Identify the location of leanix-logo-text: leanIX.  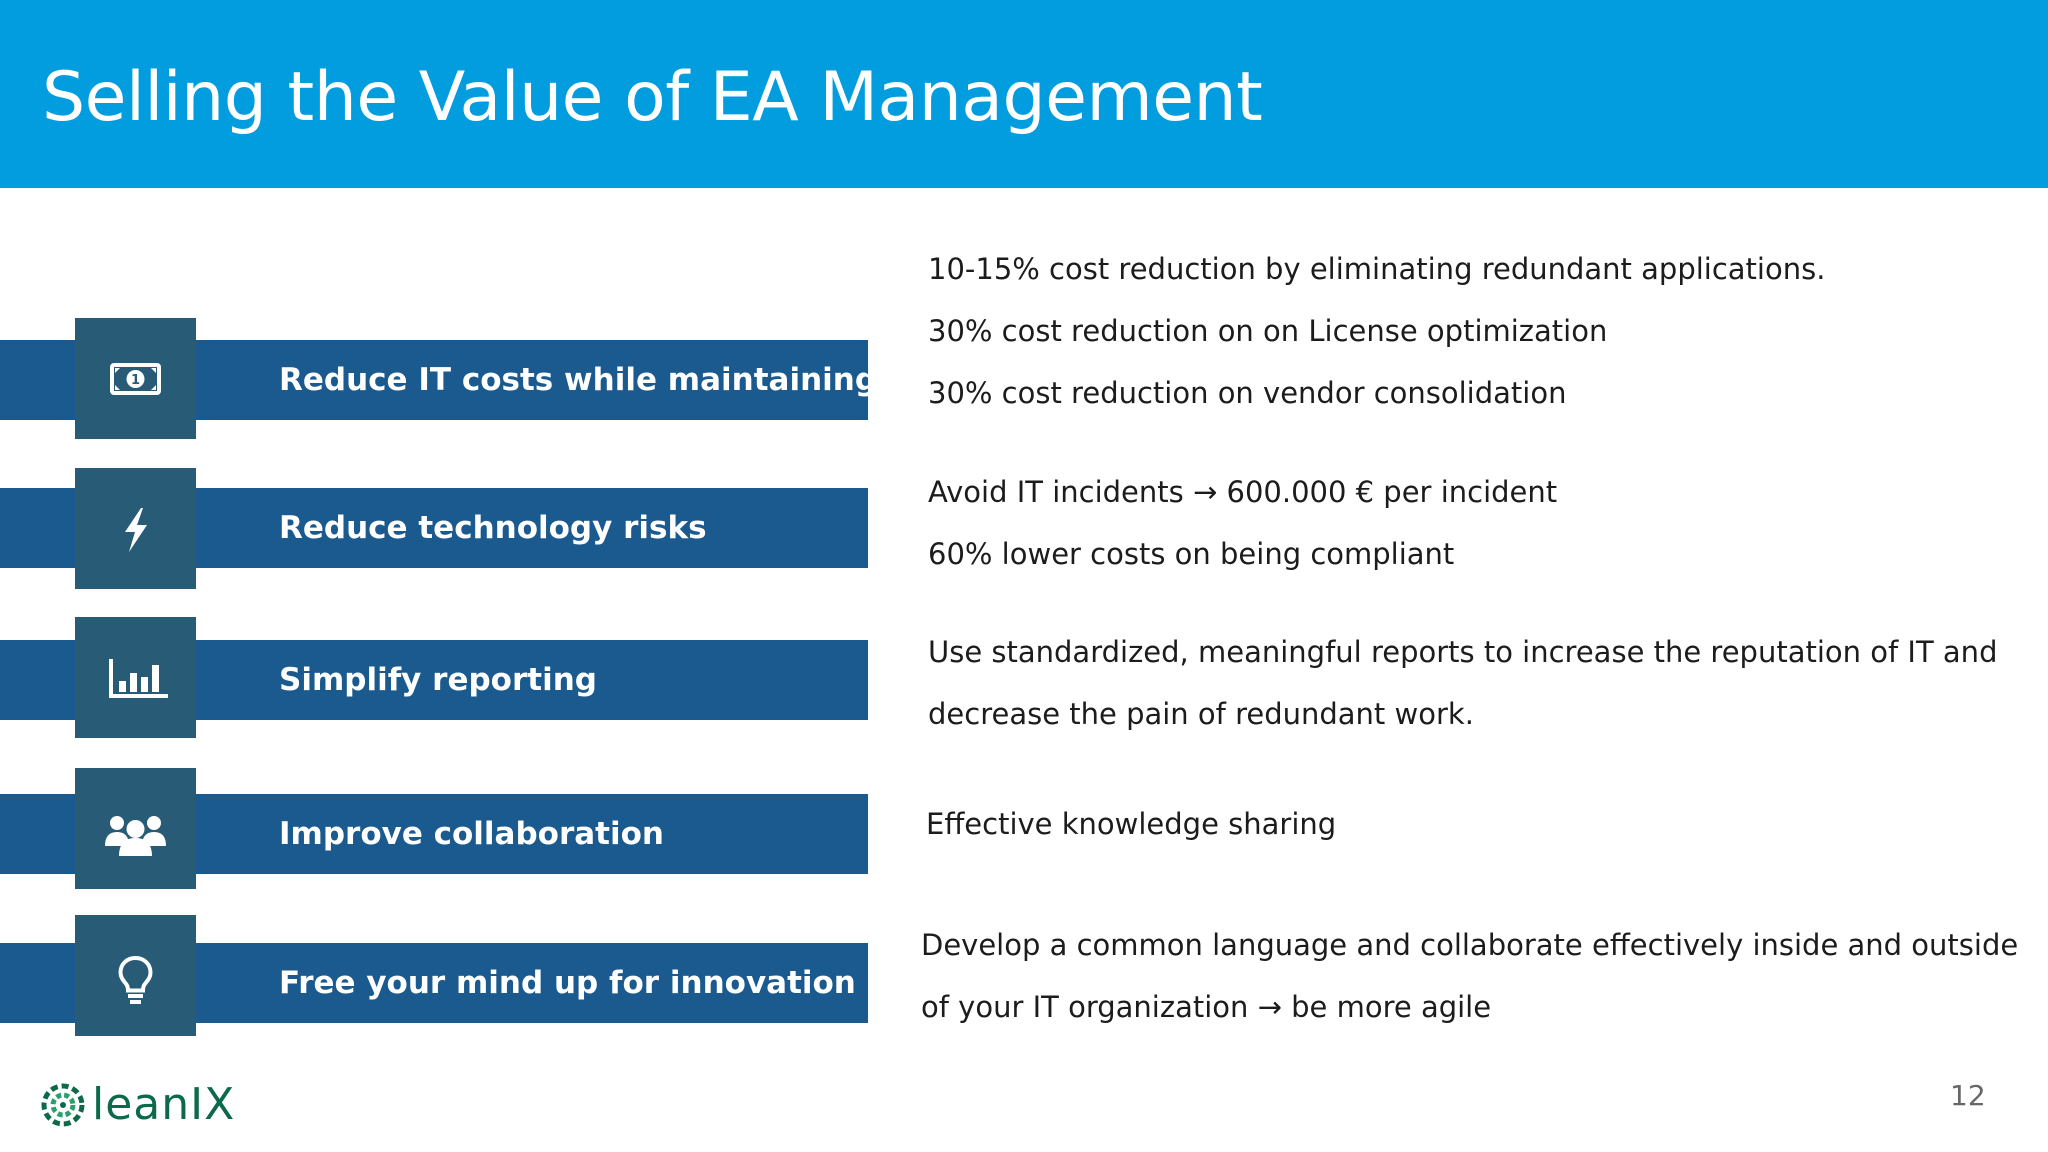
(164, 1104).